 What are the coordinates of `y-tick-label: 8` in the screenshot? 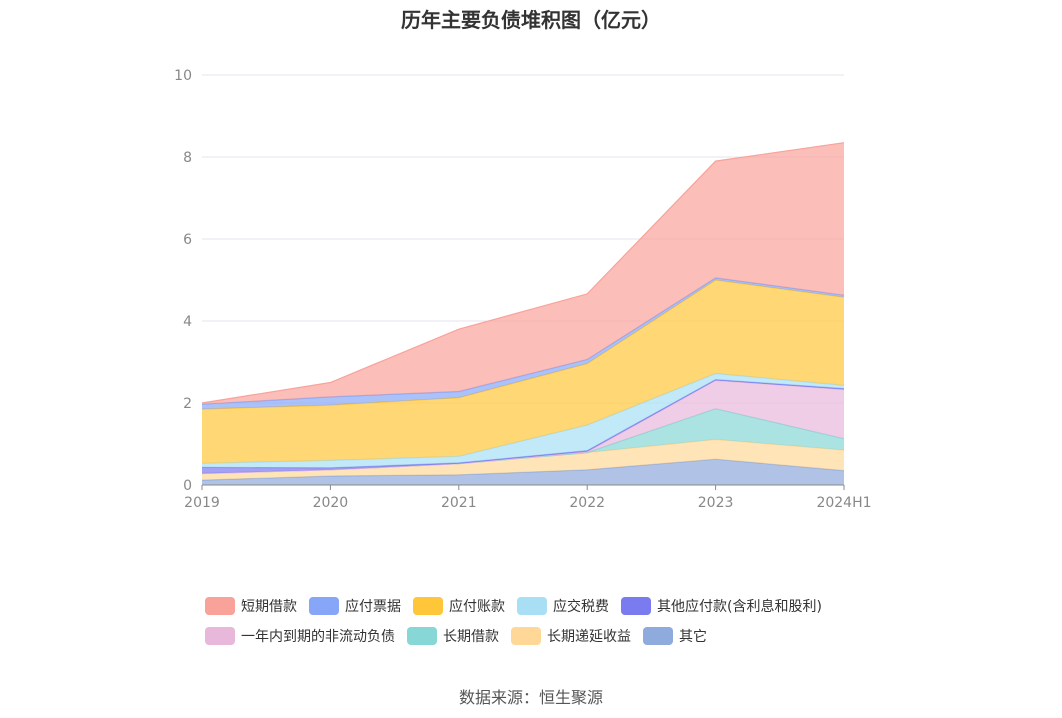 It's located at (187, 158).